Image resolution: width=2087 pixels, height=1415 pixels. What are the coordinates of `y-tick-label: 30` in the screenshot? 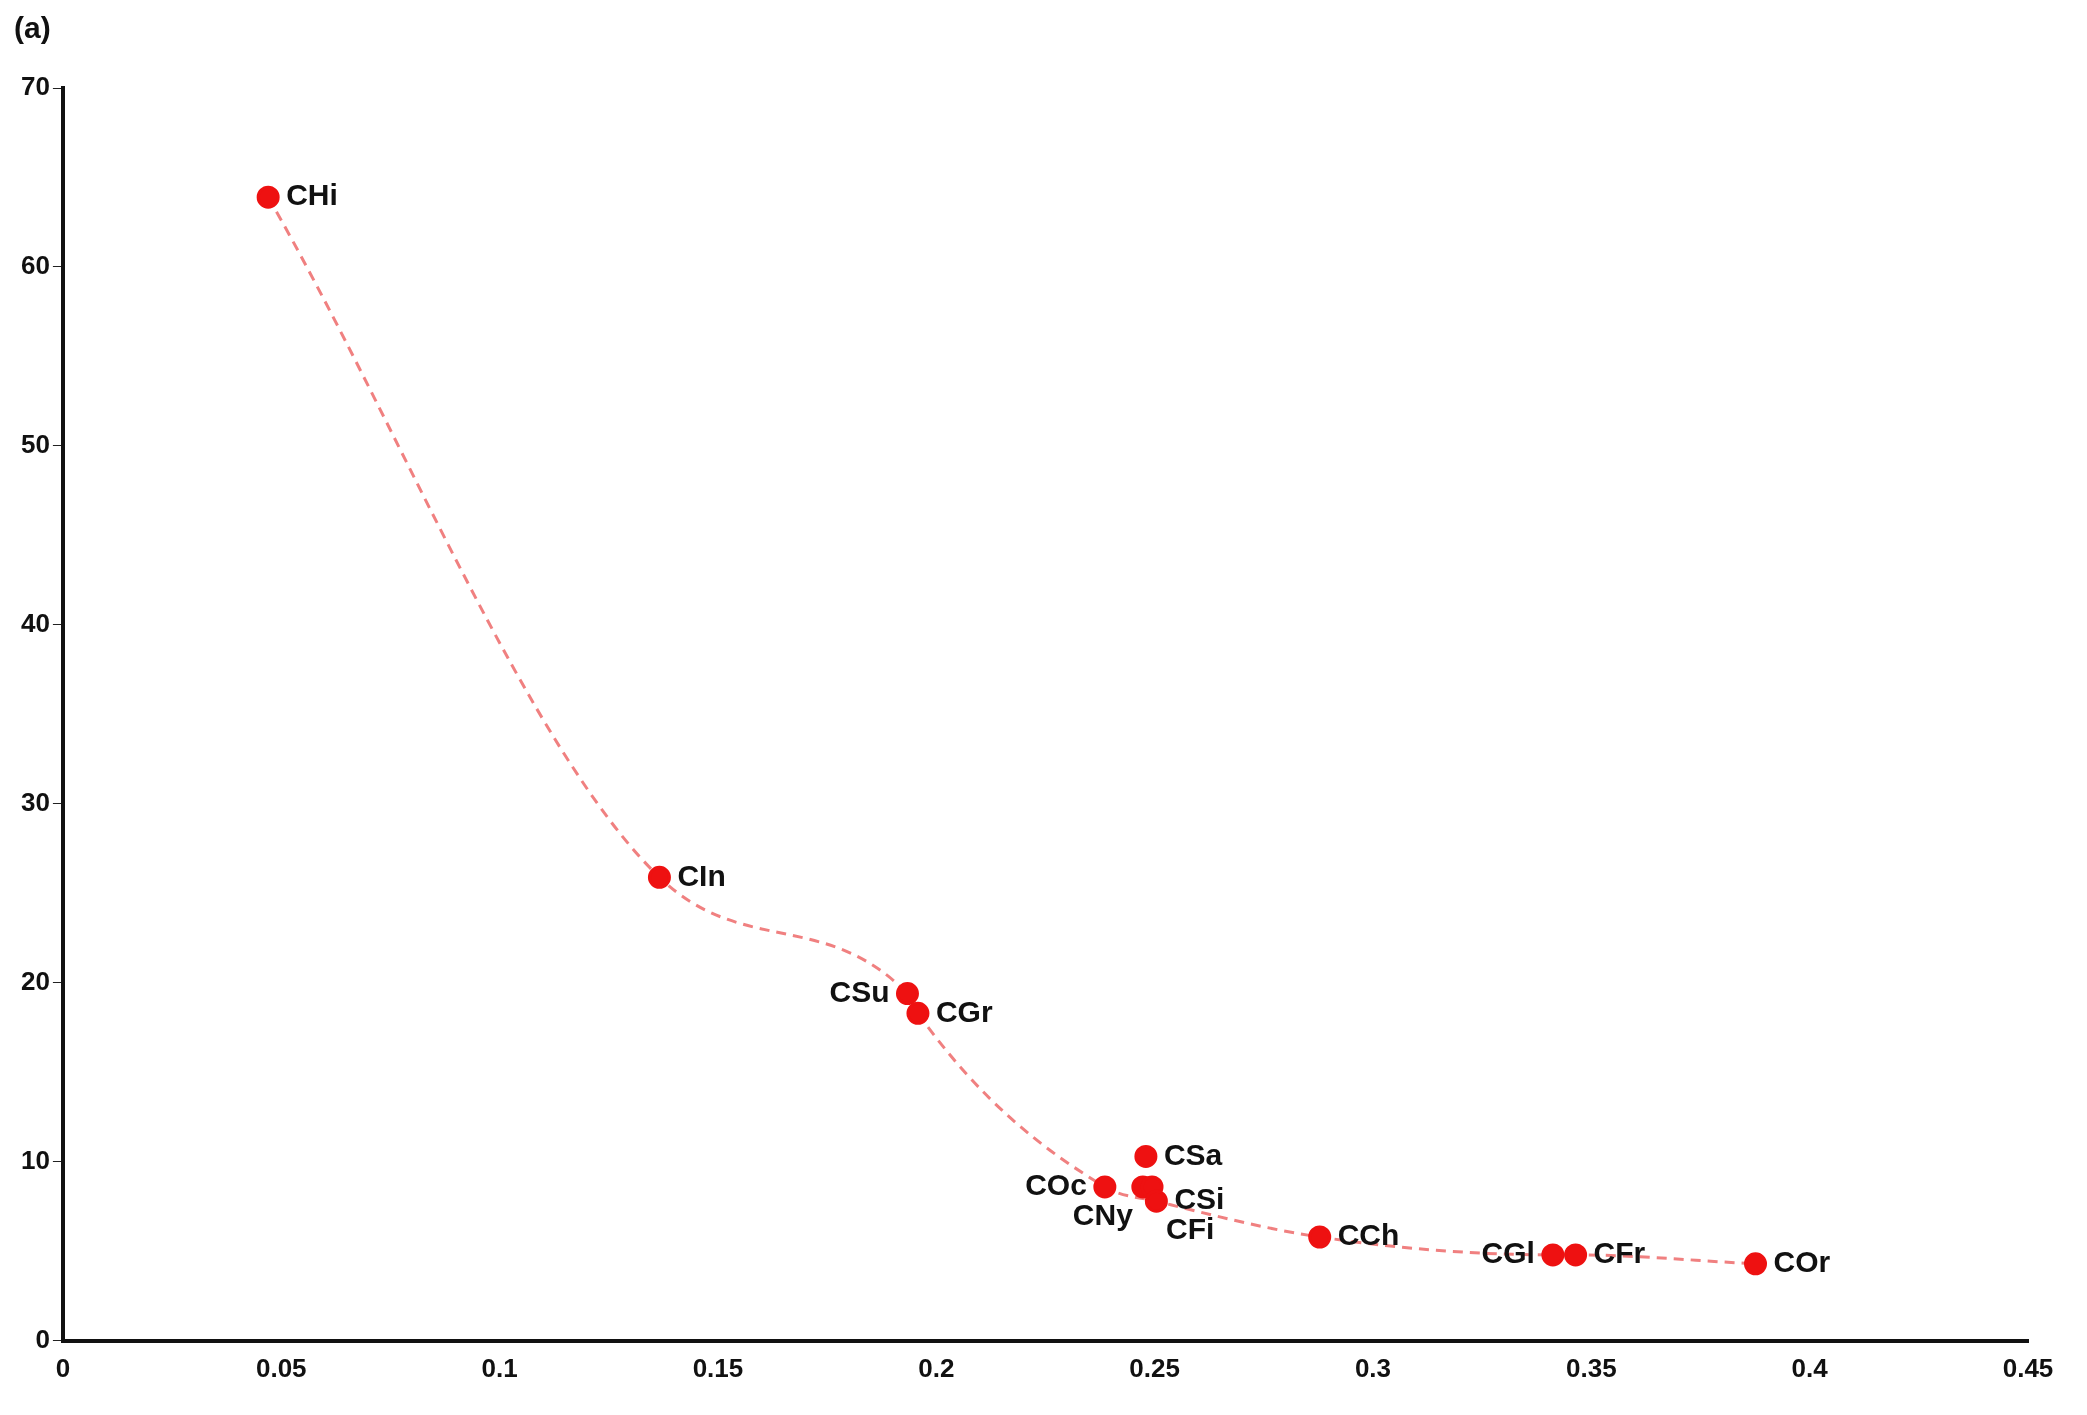 It's located at (35, 802).